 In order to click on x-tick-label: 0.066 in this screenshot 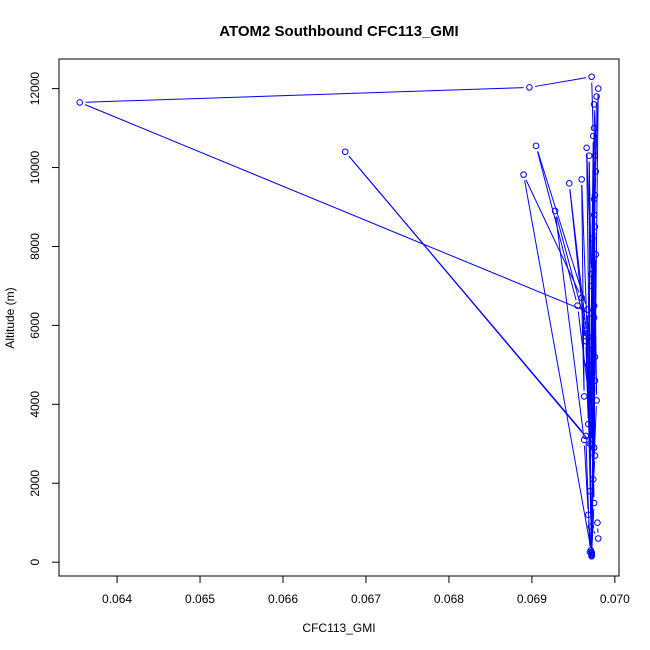, I will do `click(283, 599)`.